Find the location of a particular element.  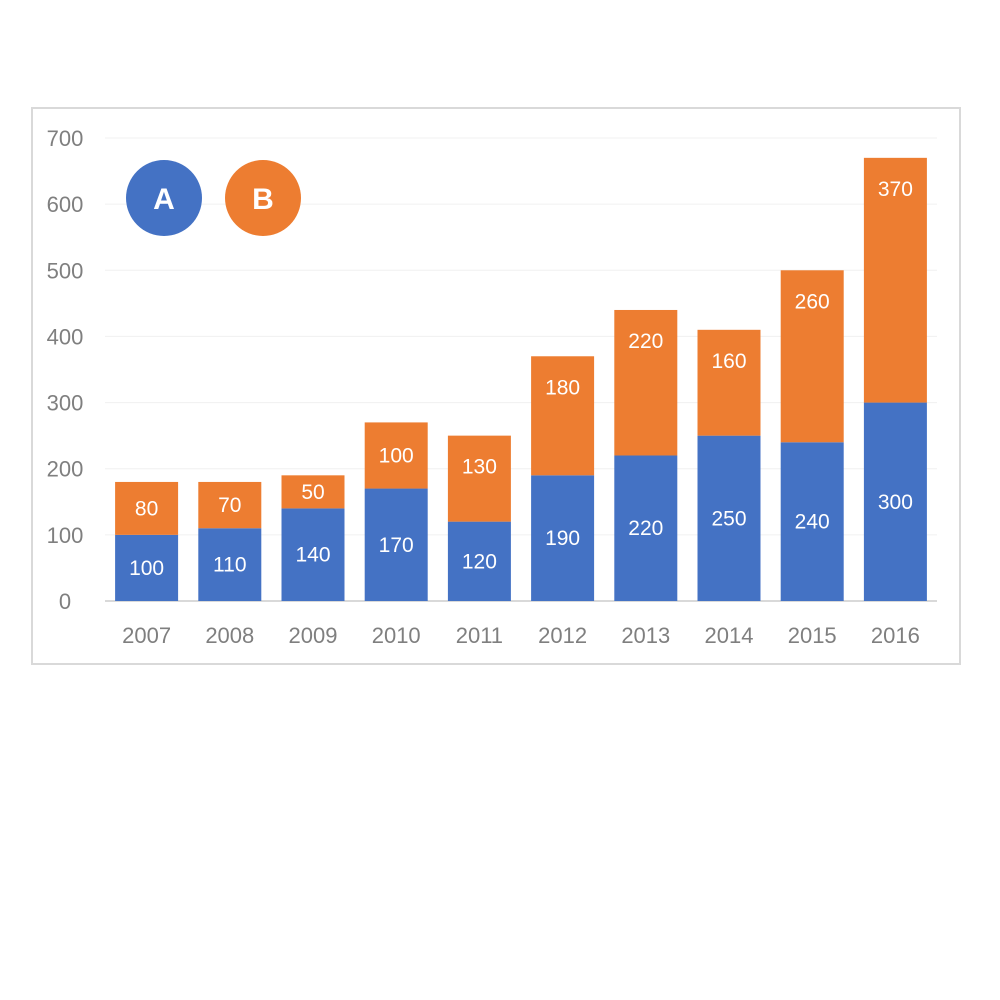

data-label-a-2011: 120 is located at coordinates (479, 561).